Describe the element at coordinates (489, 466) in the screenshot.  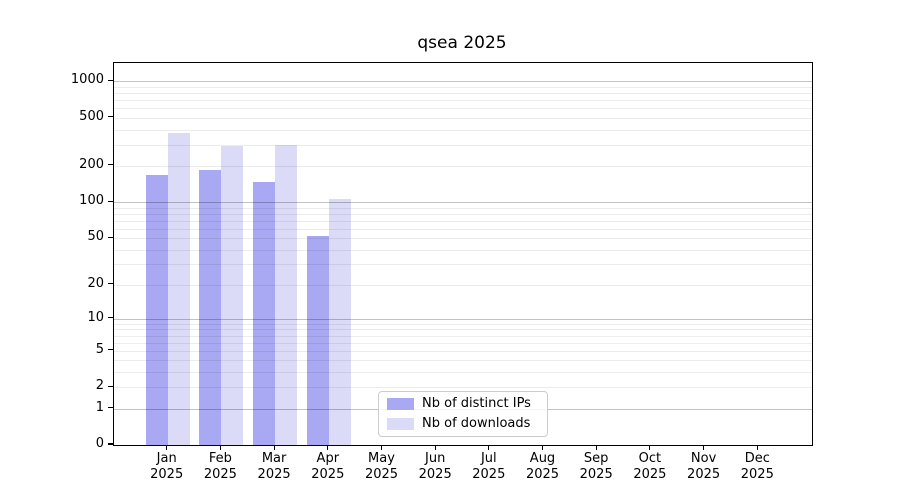
I see `x-tick-label-jul: Jul 2025` at that location.